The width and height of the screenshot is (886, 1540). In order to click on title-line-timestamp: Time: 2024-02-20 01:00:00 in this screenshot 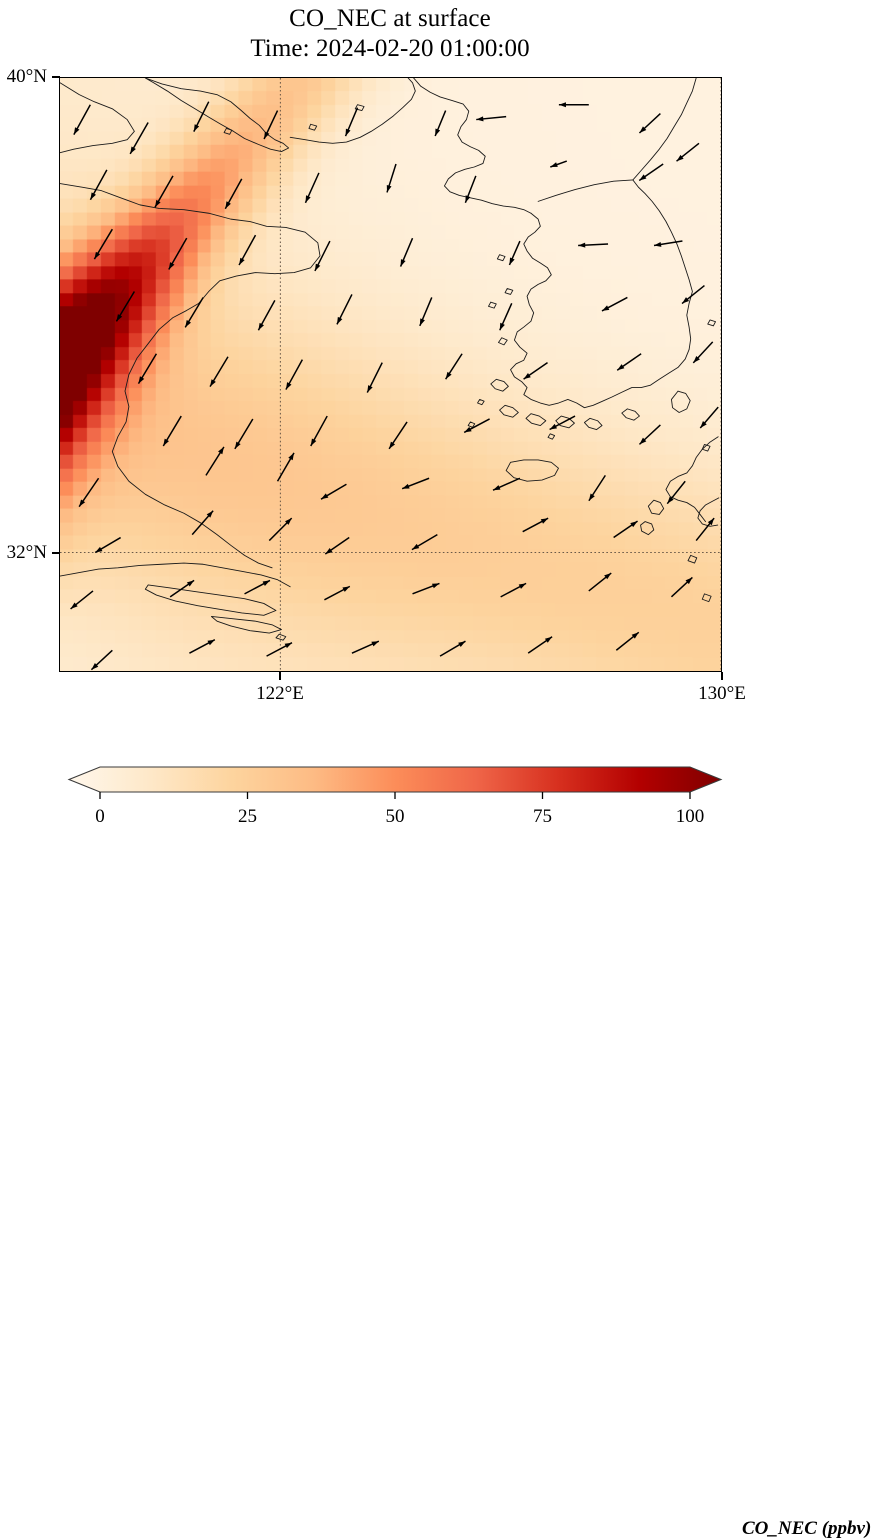, I will do `click(390, 48)`.